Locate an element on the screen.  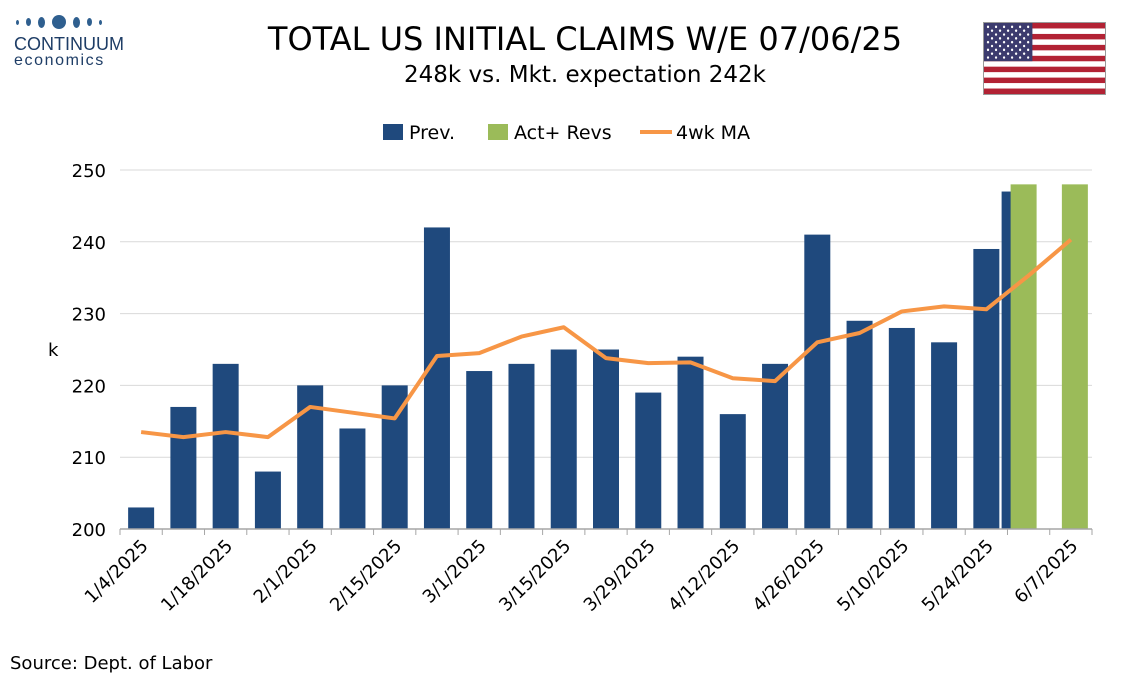
y-tick-label: 240 is located at coordinates (89, 243).